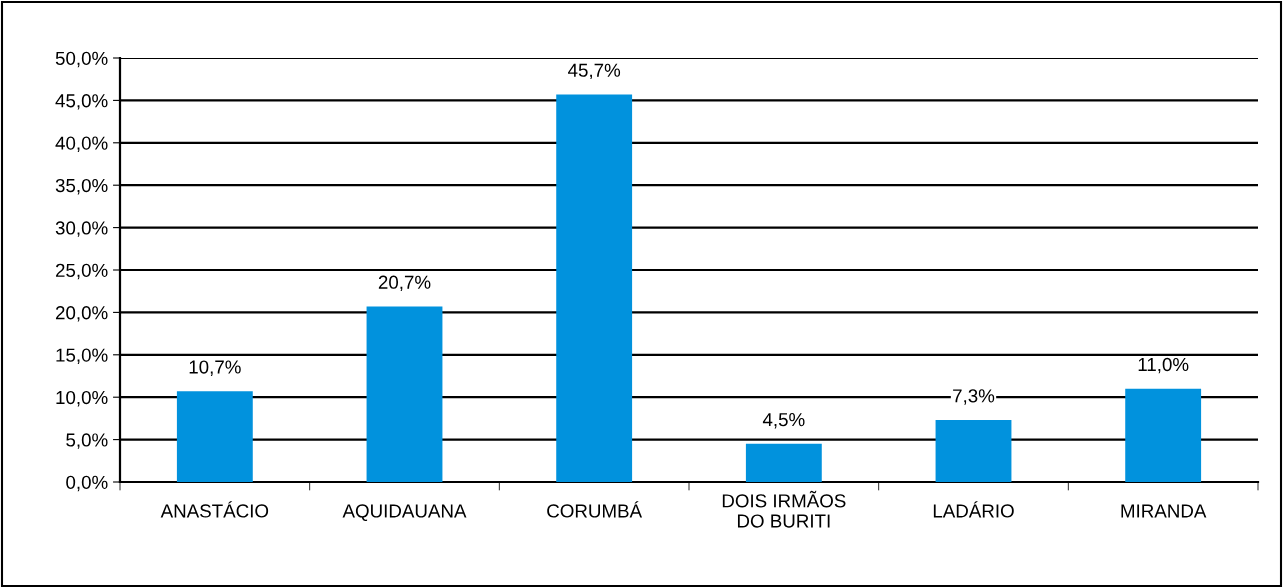 Image resolution: width=1283 pixels, height=588 pixels. Describe the element at coordinates (595, 509) in the screenshot. I see `x-tick-label: CORUMBÁ` at that location.